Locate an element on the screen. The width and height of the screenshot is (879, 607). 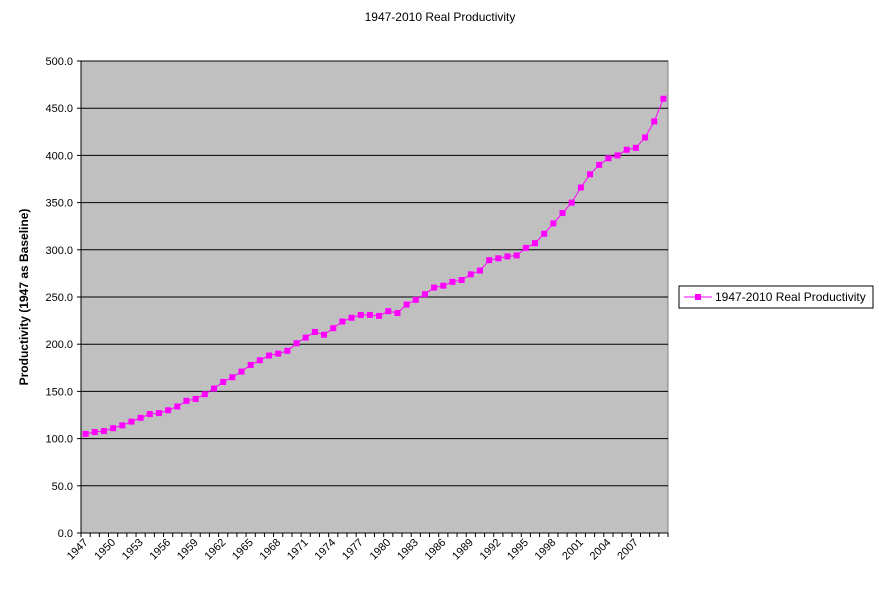
x-tick-label: 1989 is located at coordinates (463, 550).